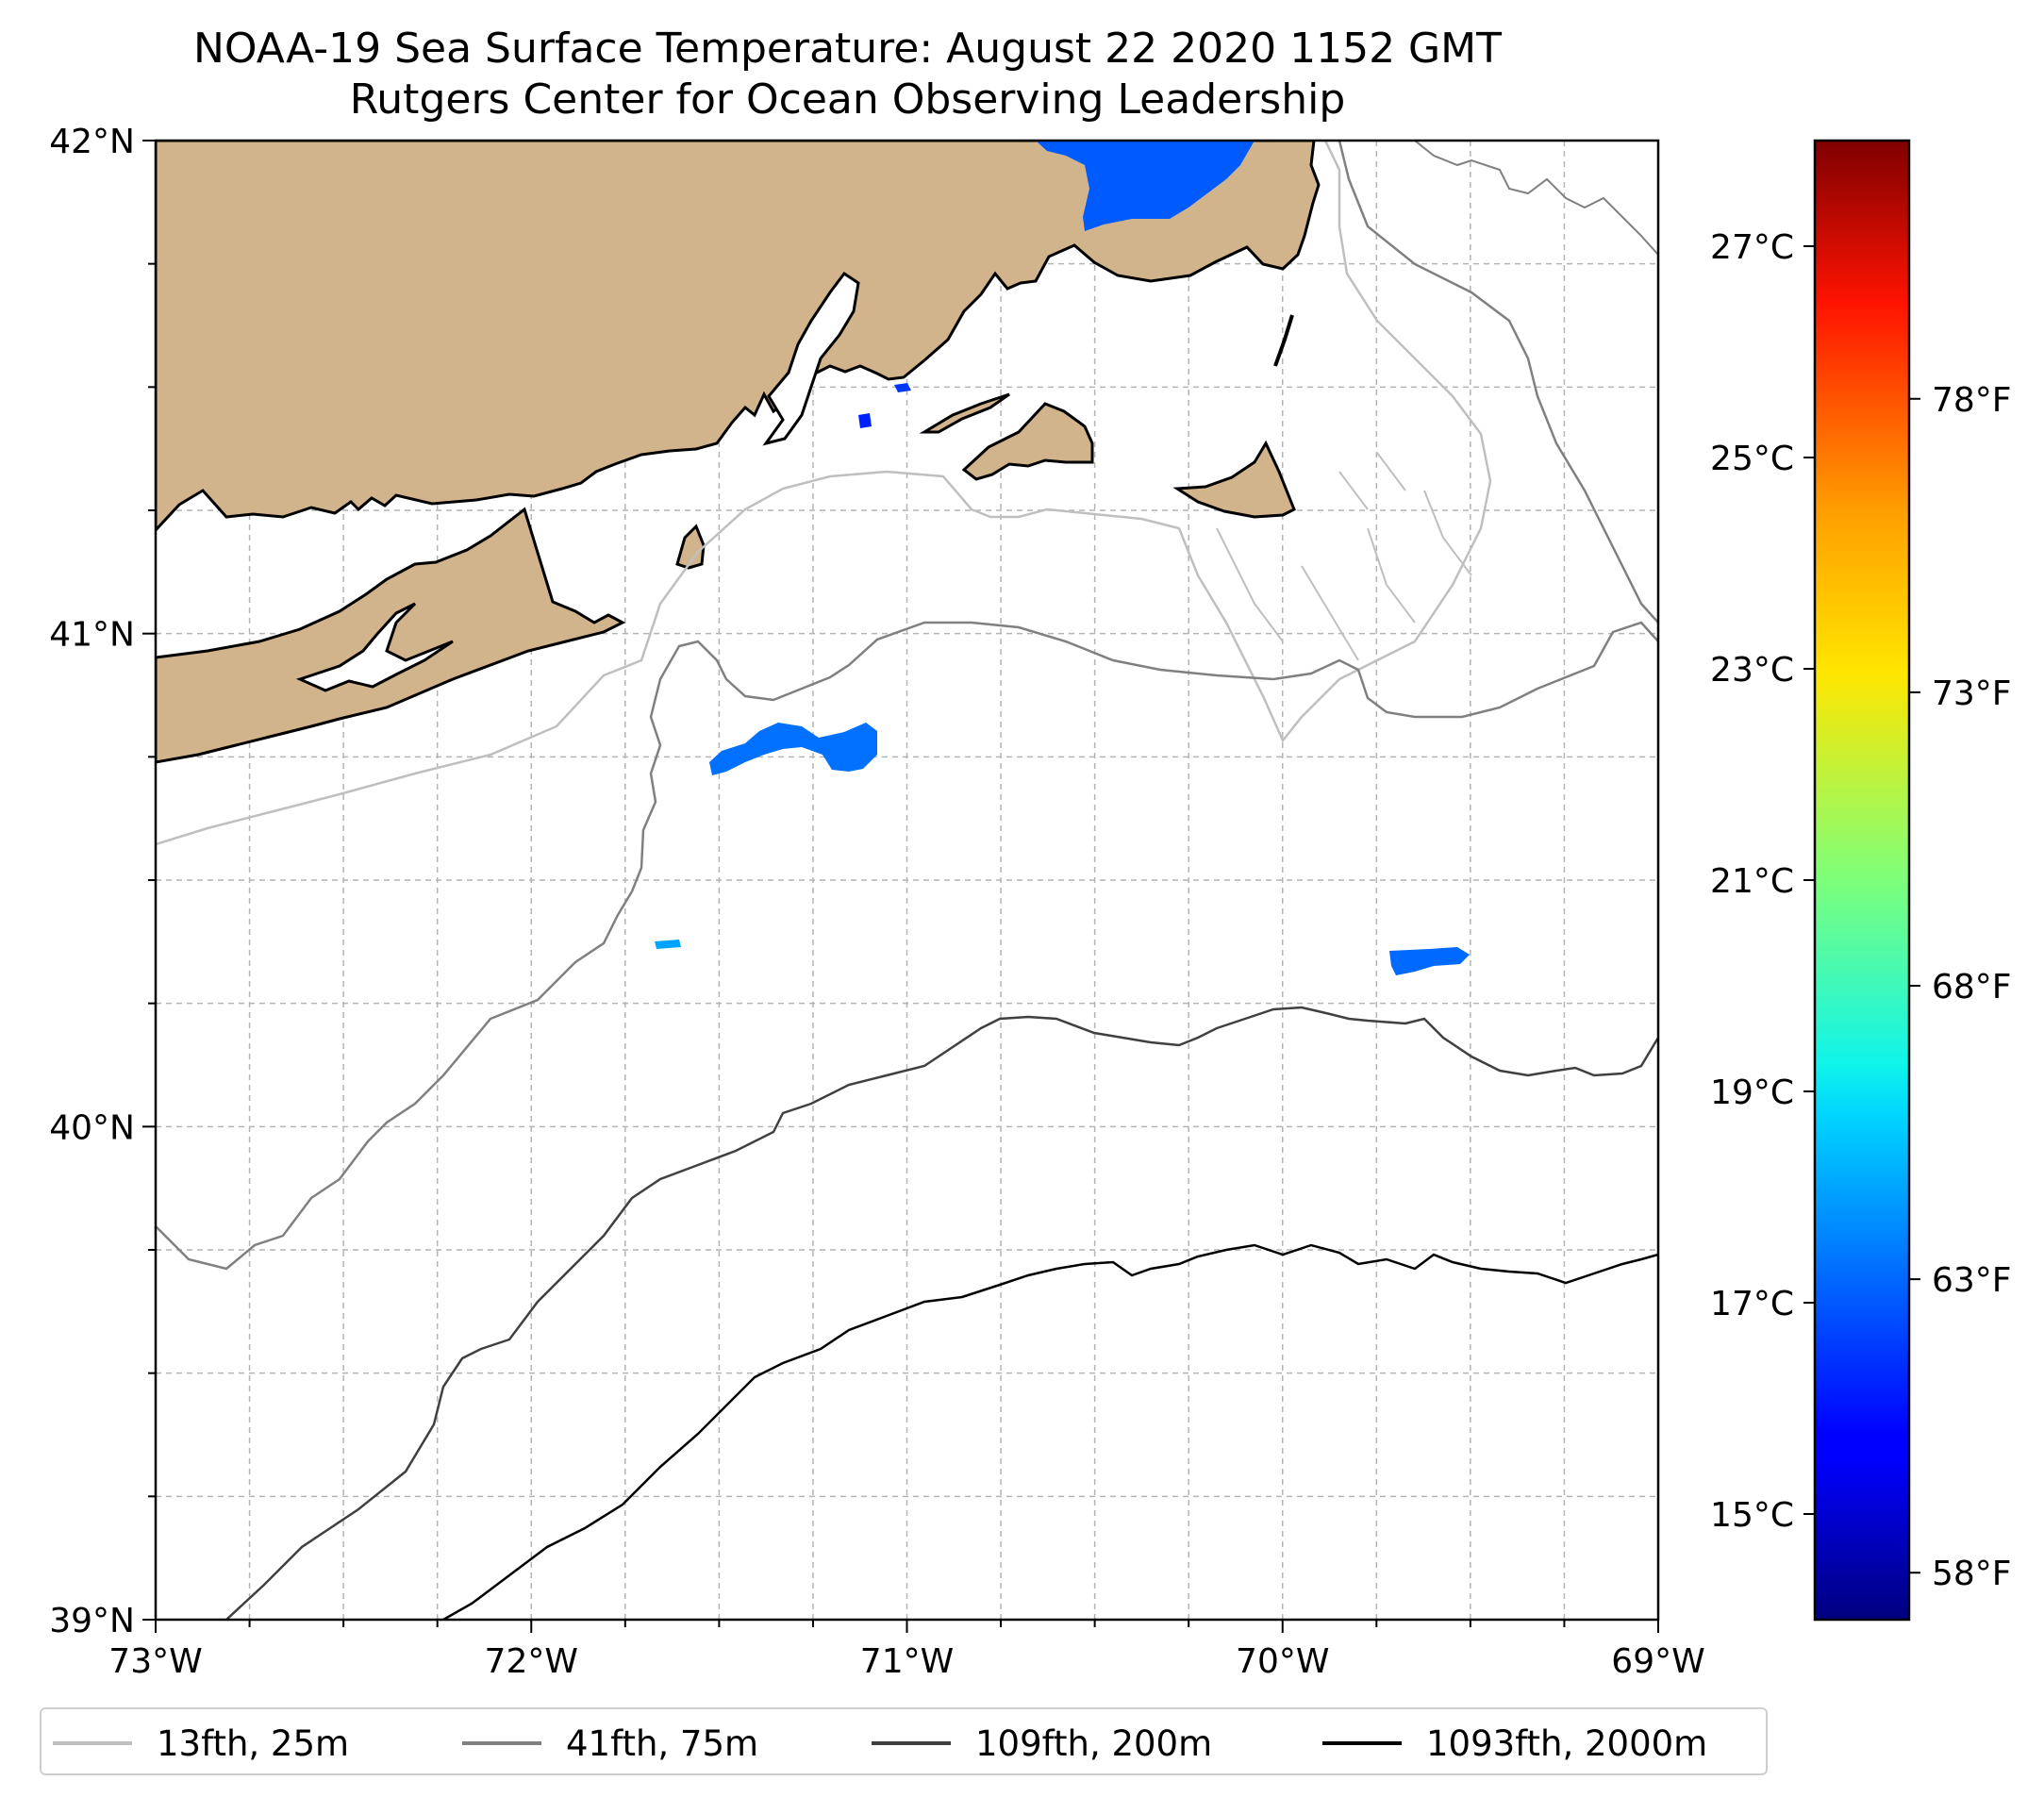 The height and width of the screenshot is (1797, 2044). Describe the element at coordinates (1972, 987) in the screenshot. I see `fahrenheit-tick-label: 68°F` at that location.